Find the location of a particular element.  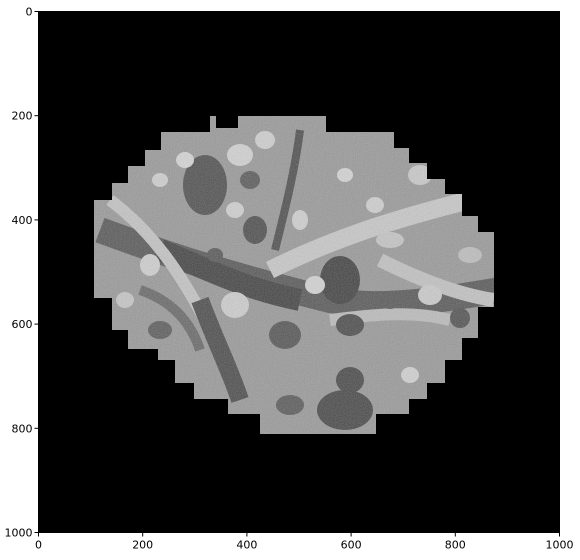

x-tick-label: 600 is located at coordinates (351, 545).